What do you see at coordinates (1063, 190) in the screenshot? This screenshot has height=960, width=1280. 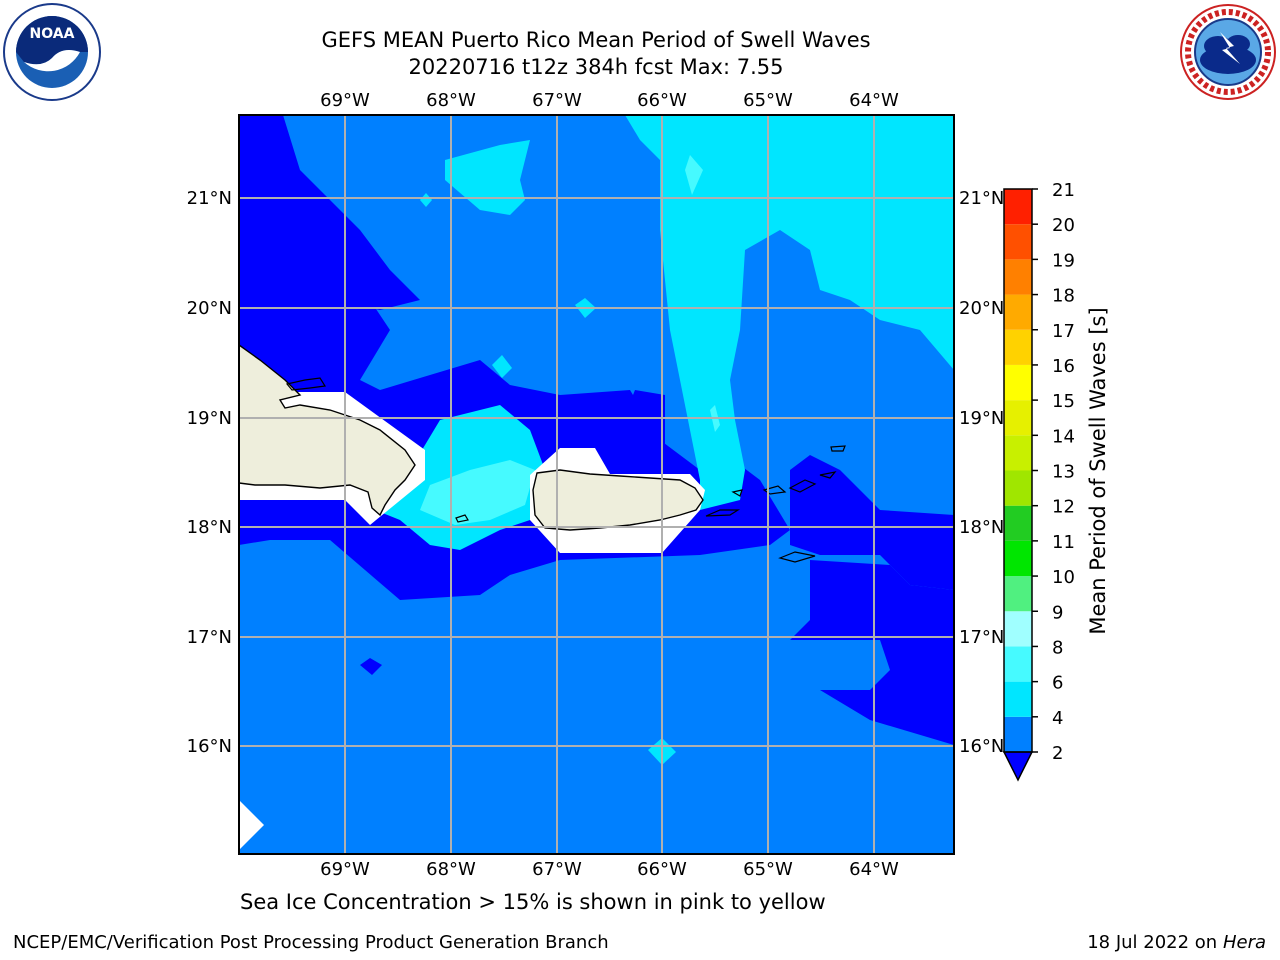 I see `colorbar-tick-label: 21` at bounding box center [1063, 190].